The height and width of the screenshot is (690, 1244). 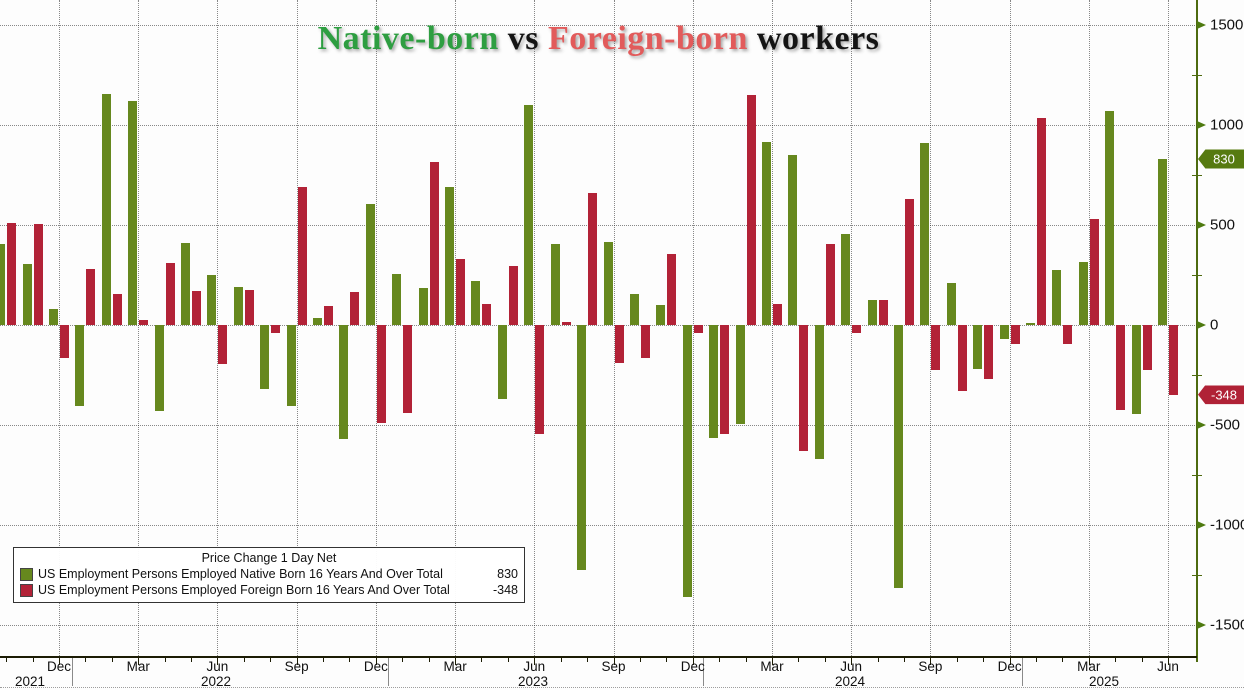 I want to click on gridline-h--1000, so click(x=598, y=525).